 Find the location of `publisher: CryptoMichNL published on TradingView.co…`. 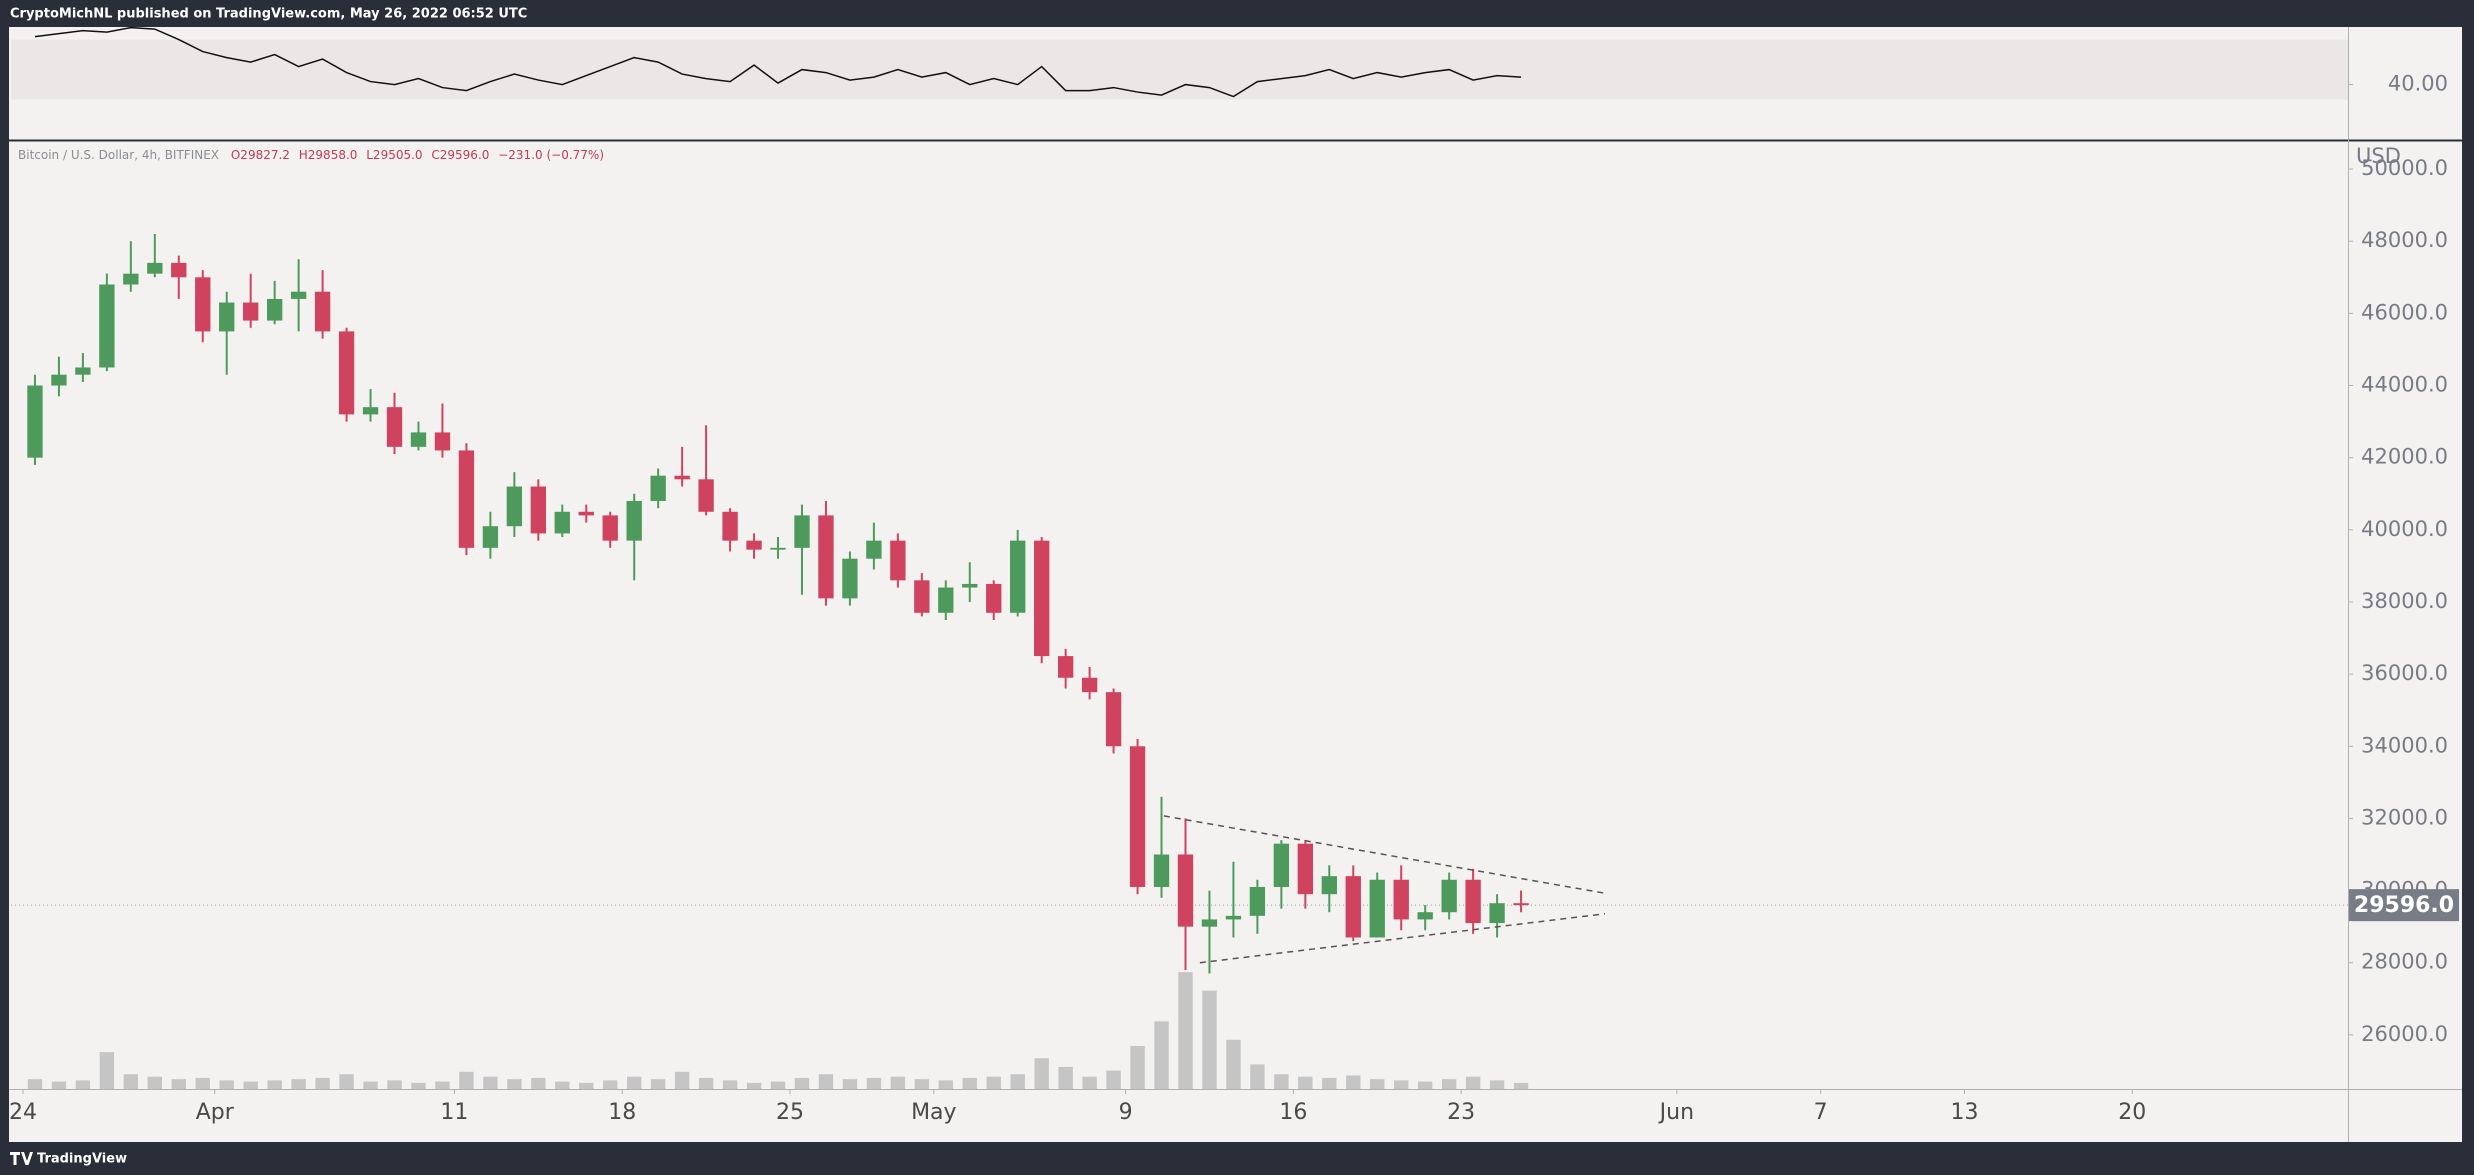

publisher: CryptoMichNL published on TradingView.co… is located at coordinates (268, 14).